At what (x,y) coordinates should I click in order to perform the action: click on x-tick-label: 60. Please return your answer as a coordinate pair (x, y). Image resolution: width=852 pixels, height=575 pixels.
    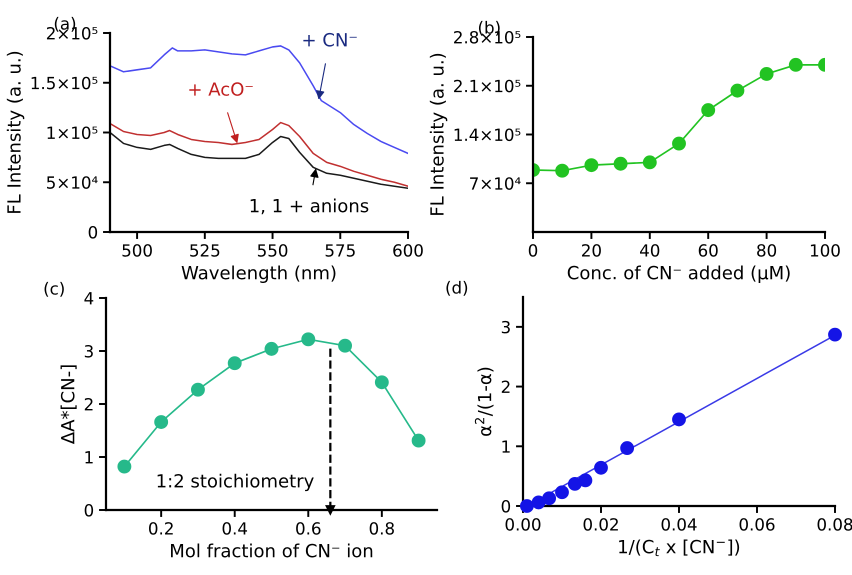
    Looking at the image, I should click on (708, 250).